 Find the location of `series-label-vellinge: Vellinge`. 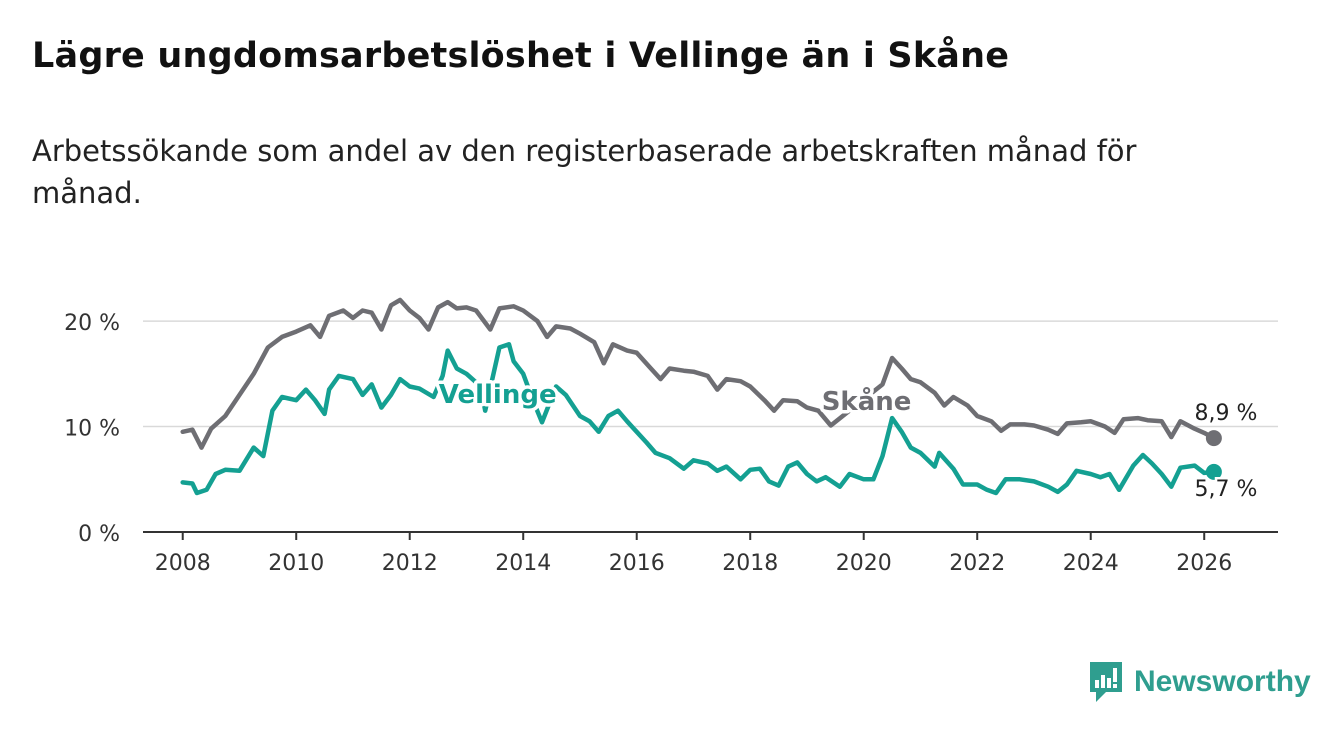

series-label-vellinge: Vellinge is located at coordinates (498, 395).